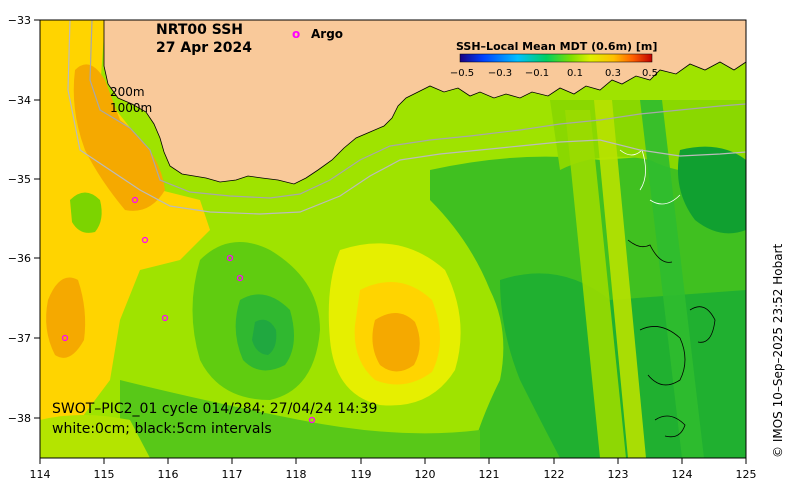  Describe the element at coordinates (19, 179) in the screenshot. I see `y-label-35: −35` at that location.